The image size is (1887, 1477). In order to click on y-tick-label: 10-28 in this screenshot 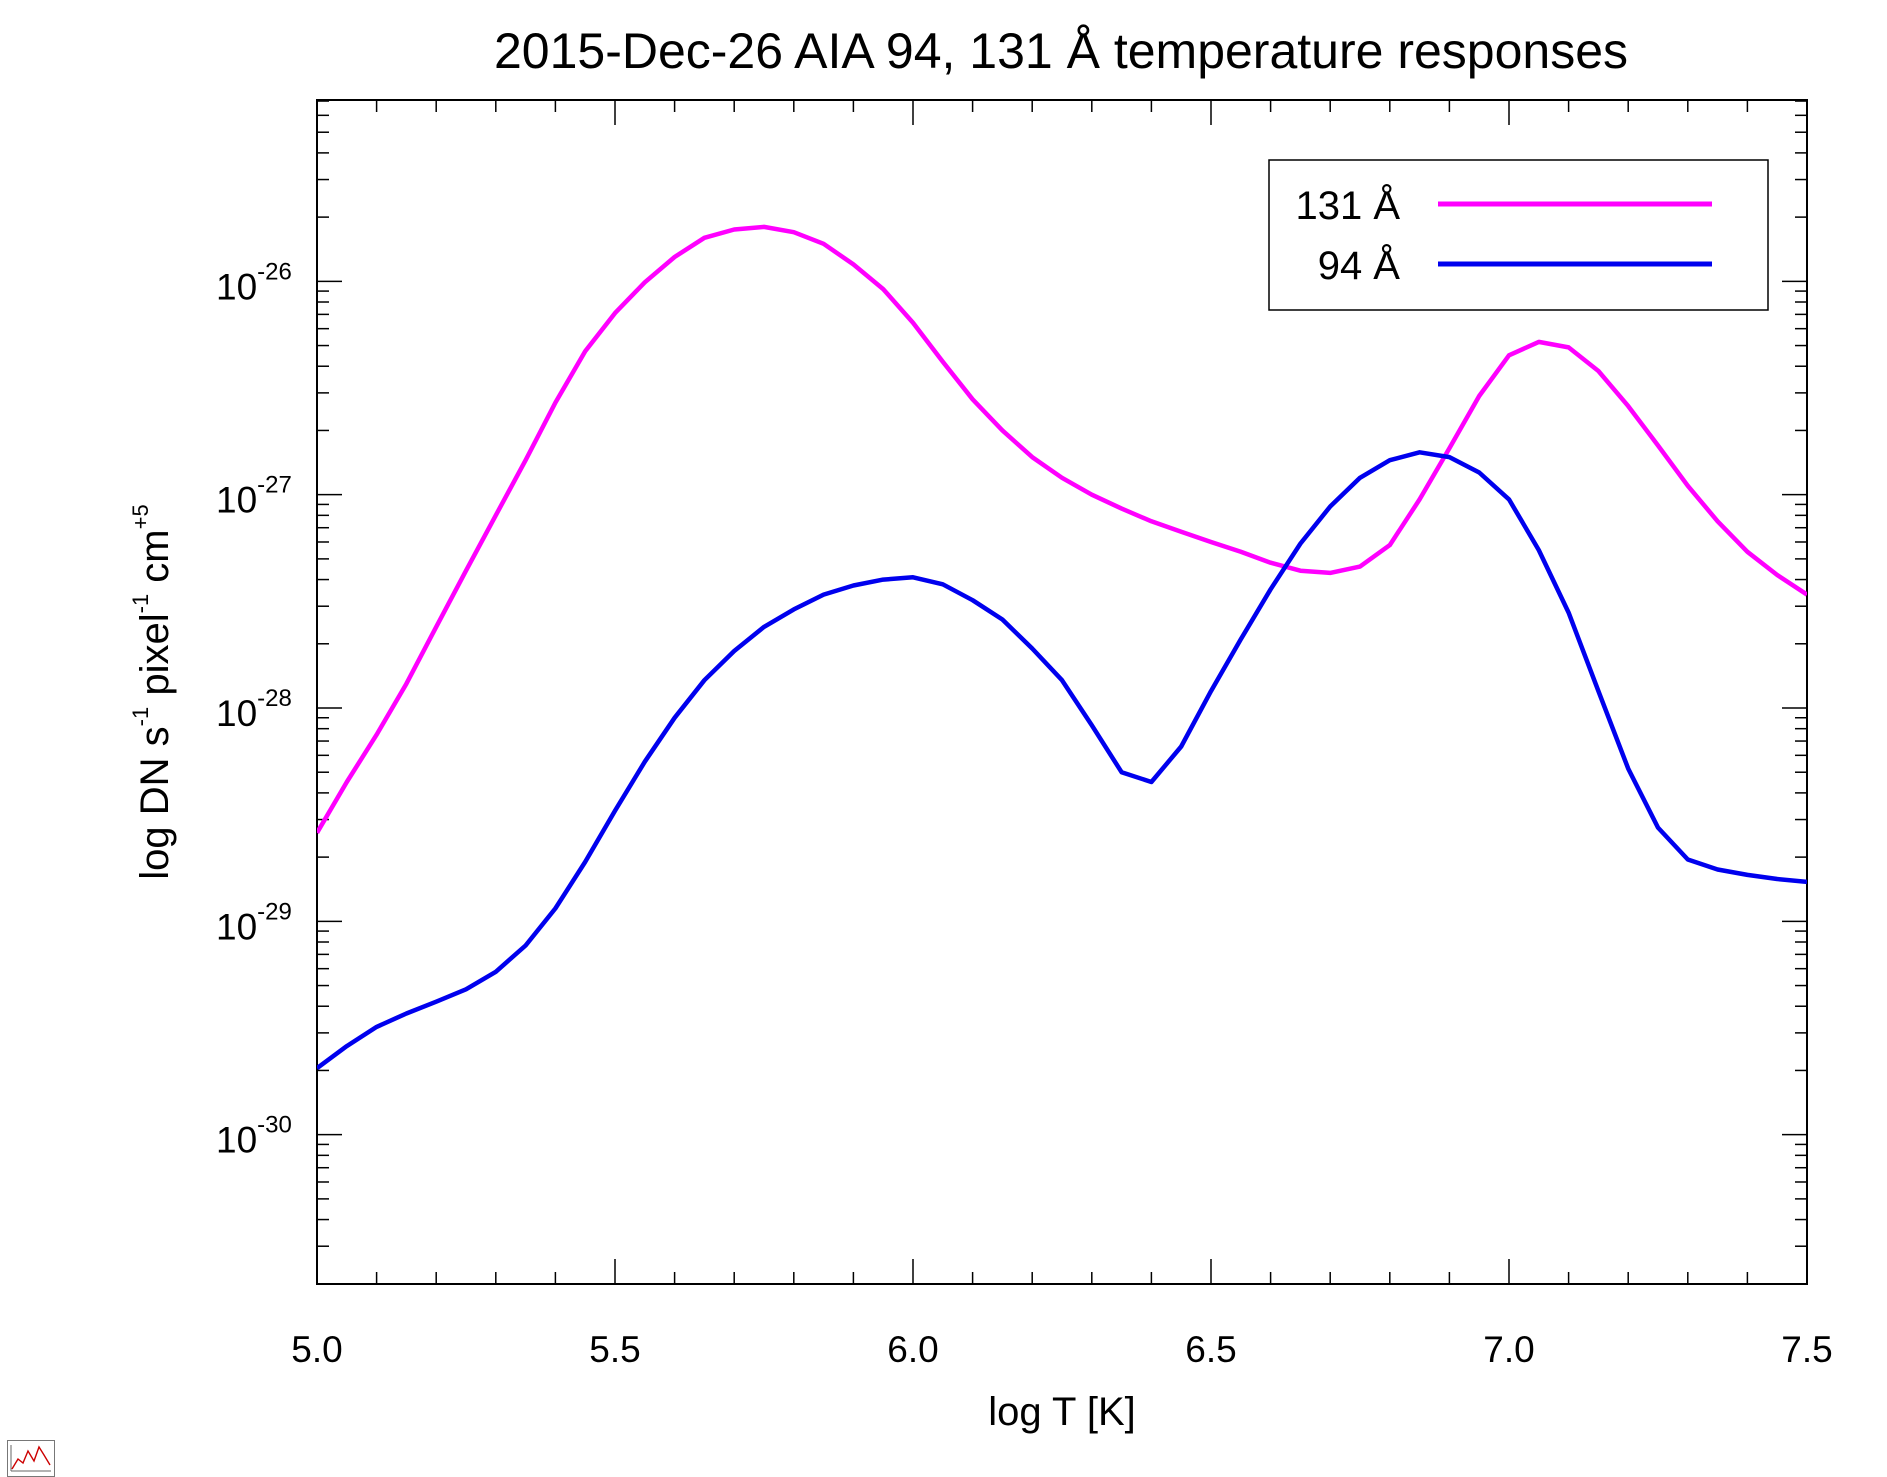, I will do `click(254, 709)`.